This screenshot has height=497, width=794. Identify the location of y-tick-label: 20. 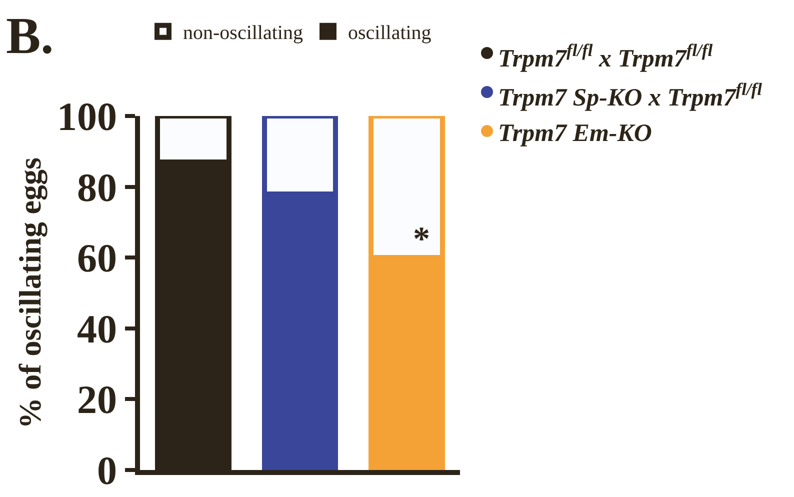
(97, 399).